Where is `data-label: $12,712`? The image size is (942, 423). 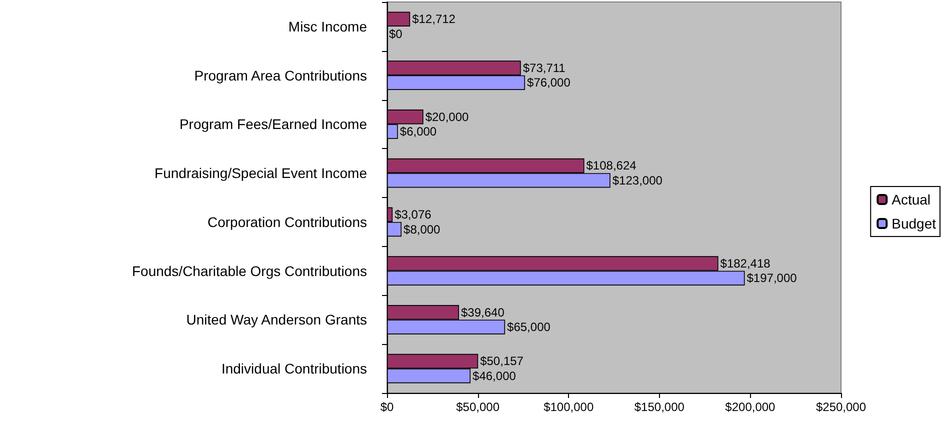
data-label: $12,712 is located at coordinates (434, 19).